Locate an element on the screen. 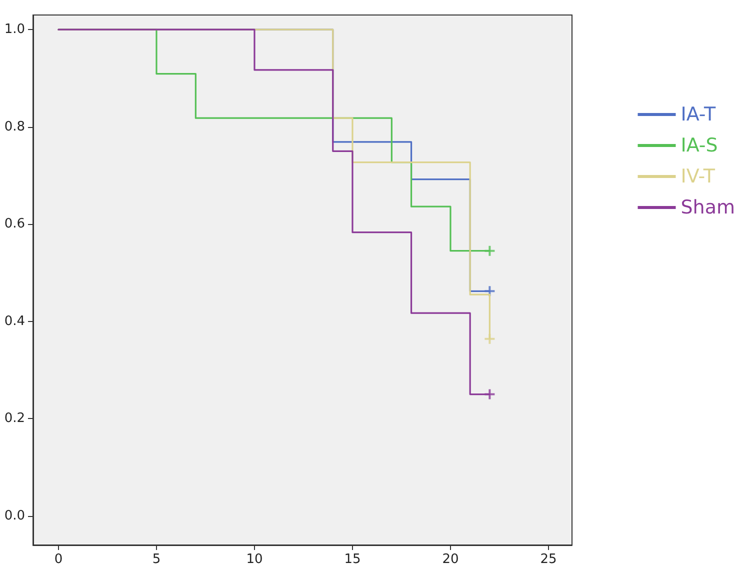 The width and height of the screenshot is (750, 574). y-tick-label: 0.4 is located at coordinates (14, 321).